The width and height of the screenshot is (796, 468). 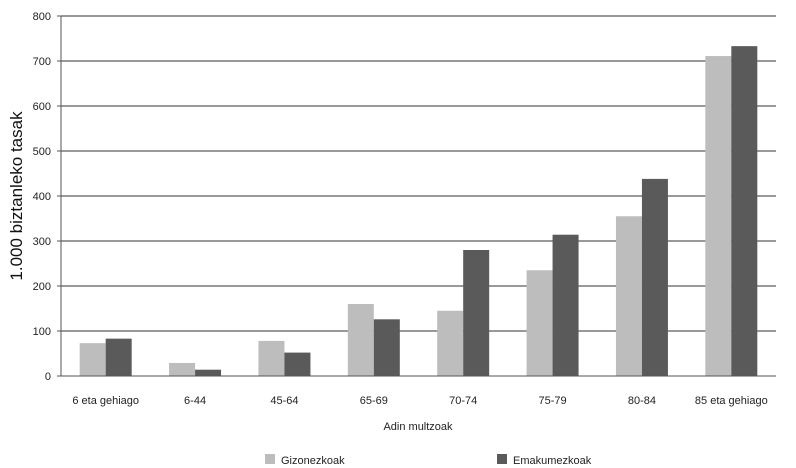 What do you see at coordinates (463, 401) in the screenshot?
I see `x-category-label: 70-74` at bounding box center [463, 401].